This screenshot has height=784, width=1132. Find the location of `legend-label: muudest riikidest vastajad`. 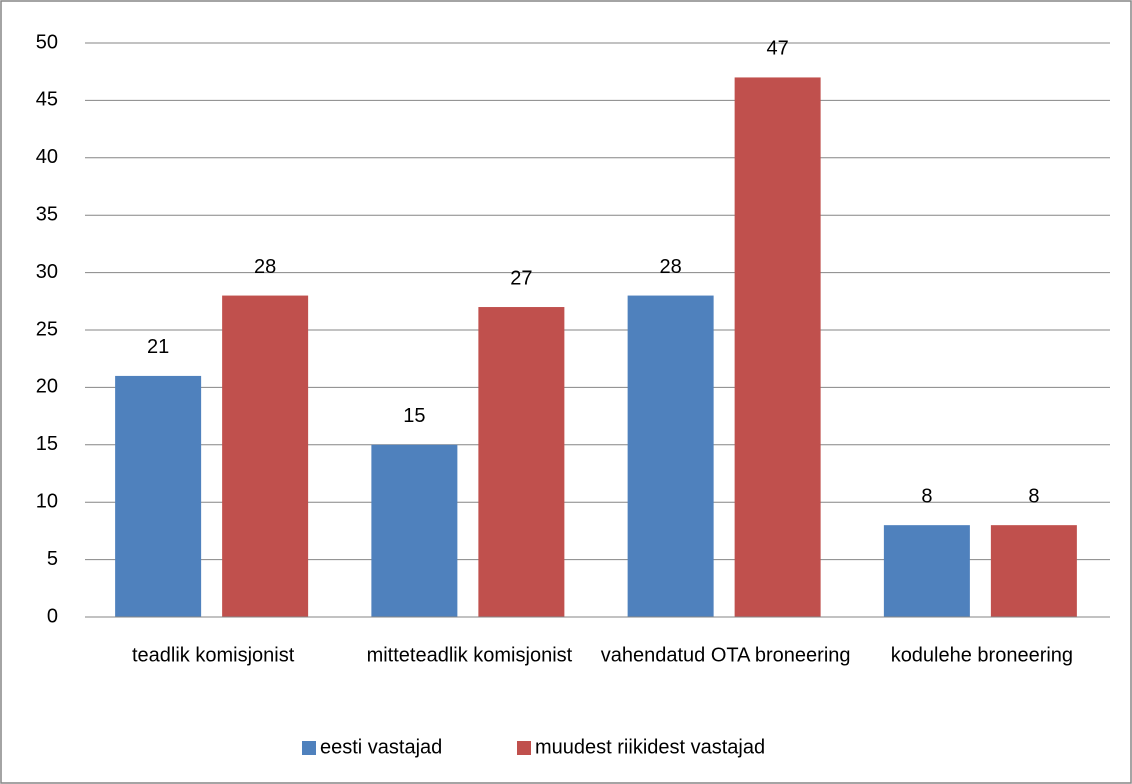

legend-label: muudest riikidest vastajad is located at coordinates (650, 747).